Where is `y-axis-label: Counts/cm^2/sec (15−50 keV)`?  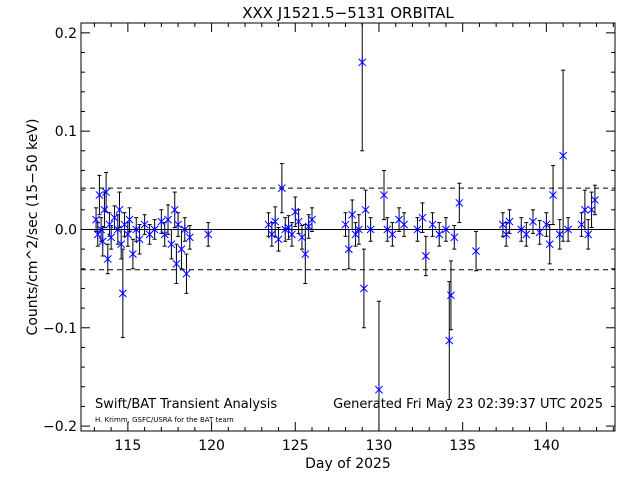 y-axis-label: Counts/cm^2/sec (15−50 keV) is located at coordinates (33, 227).